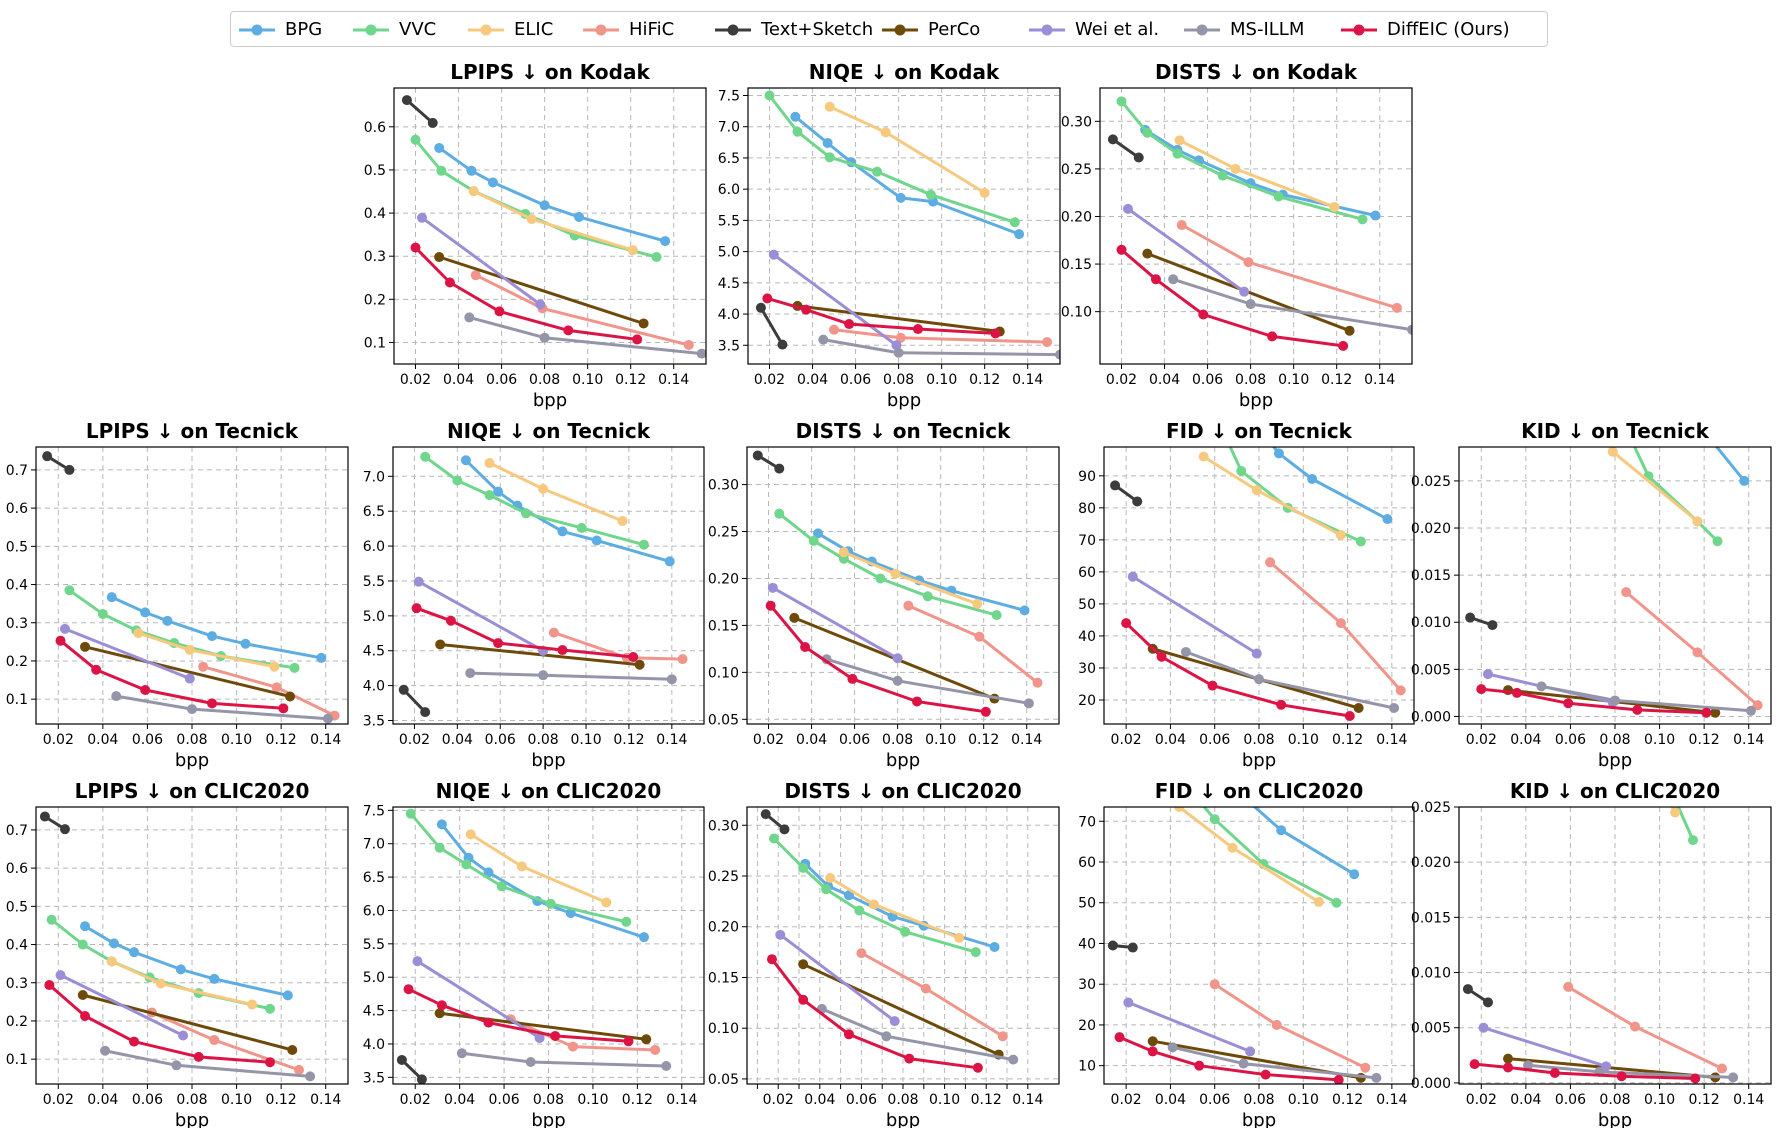 This screenshot has height=1128, width=1788. Describe the element at coordinates (729, 221) in the screenshot. I see `y-tick-label: 5.5` at that location.